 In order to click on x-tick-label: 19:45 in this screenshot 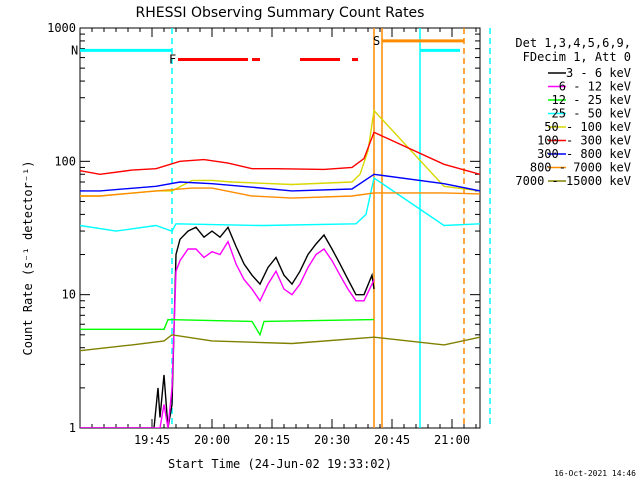, I will do `click(152, 440)`.